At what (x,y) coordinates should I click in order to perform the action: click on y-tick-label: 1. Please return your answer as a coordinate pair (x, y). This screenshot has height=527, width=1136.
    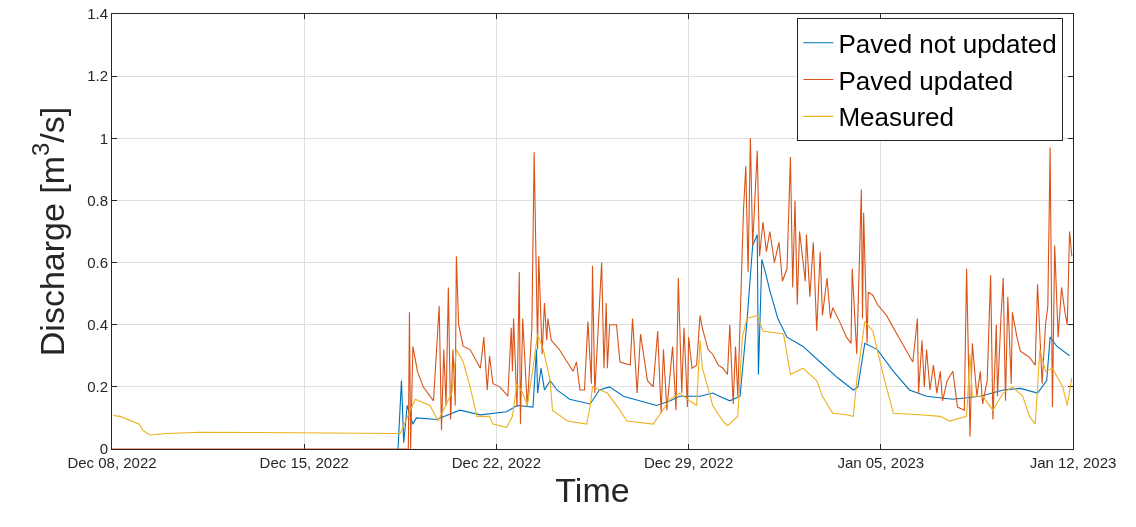
    Looking at the image, I should click on (103, 138).